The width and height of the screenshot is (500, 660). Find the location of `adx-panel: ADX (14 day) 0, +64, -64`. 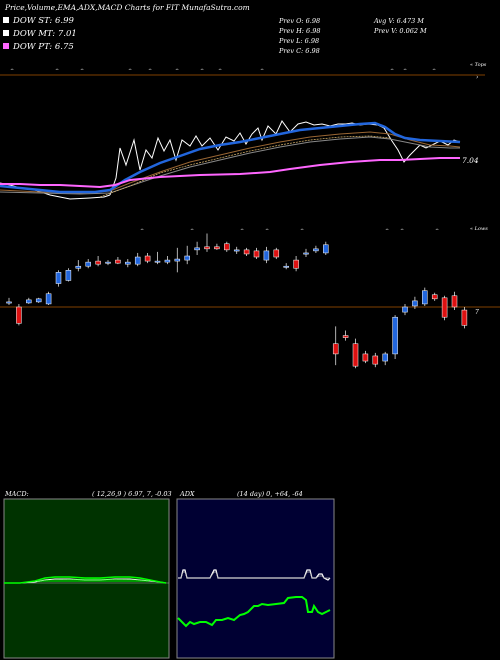

adx-panel: ADX (14 day) 0, +64, -64 is located at coordinates (255, 574).